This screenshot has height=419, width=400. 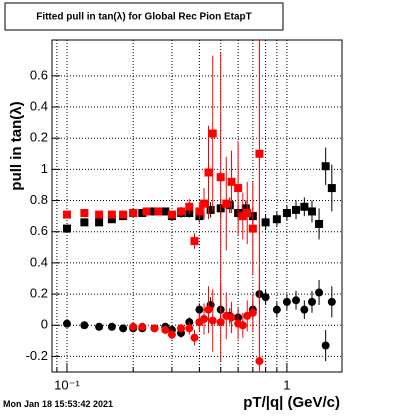 I want to click on x-axis-label: pT/|q| (GeV/c), so click(x=291, y=402).